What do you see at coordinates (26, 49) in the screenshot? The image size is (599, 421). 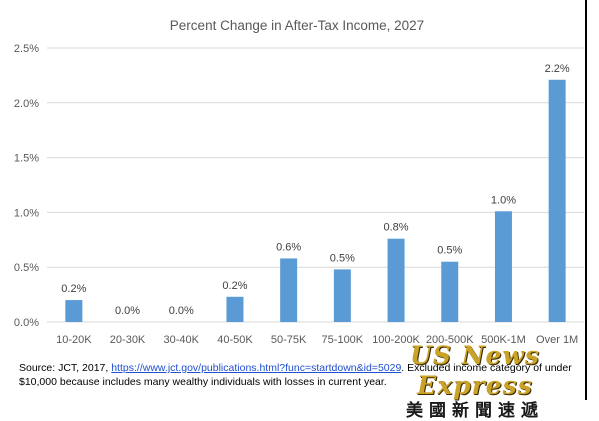 I see `y-tick-label: 2.5%` at bounding box center [26, 49].